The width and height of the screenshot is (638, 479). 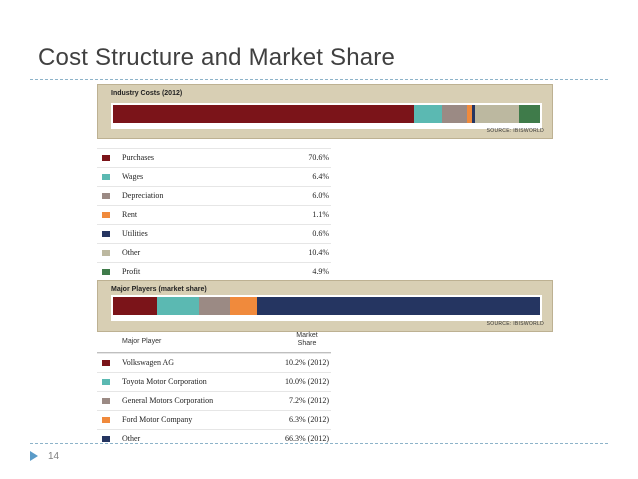 I want to click on industry-costs-legend-swatch-rent, so click(x=106, y=215).